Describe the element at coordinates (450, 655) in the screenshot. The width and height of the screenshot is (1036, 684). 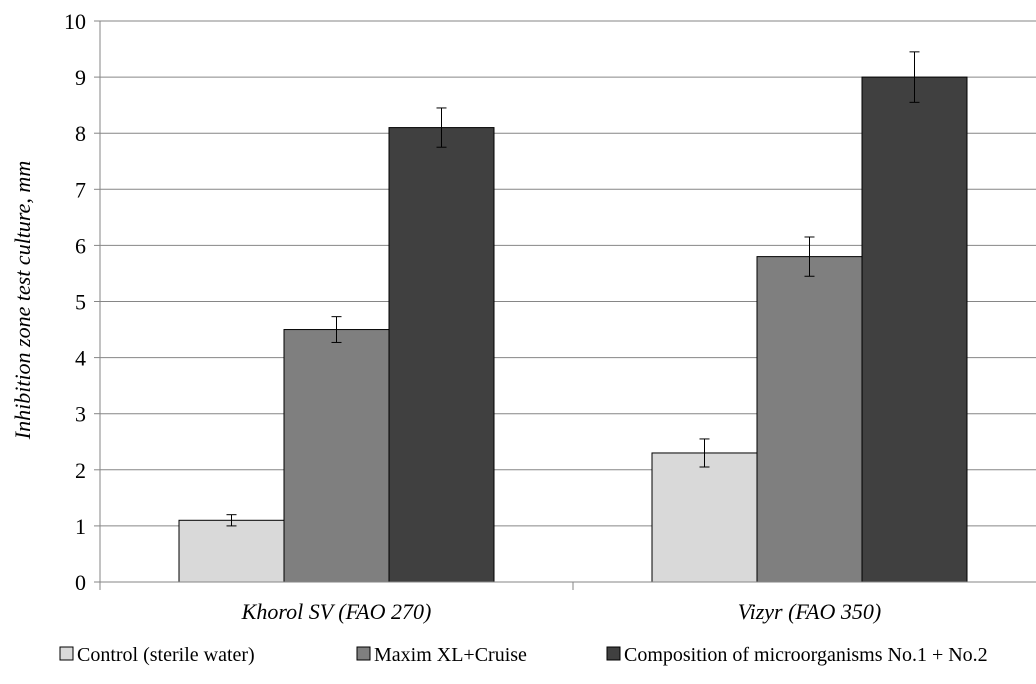
I see `legend-label-2: Maxim XL+Cruise` at that location.